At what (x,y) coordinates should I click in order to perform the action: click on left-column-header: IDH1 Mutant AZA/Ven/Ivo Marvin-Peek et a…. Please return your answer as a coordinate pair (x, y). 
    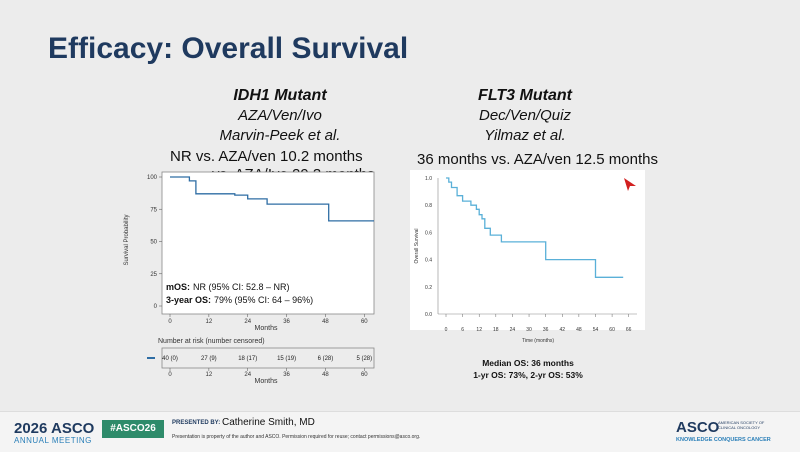
    Looking at the image, I should click on (280, 116).